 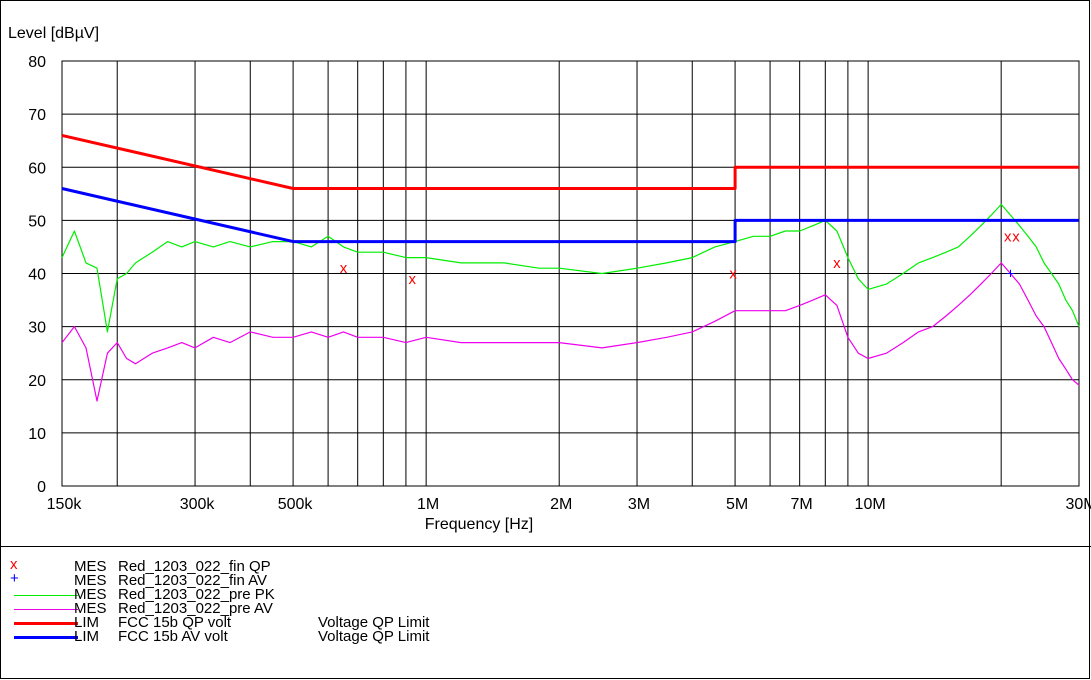 What do you see at coordinates (428, 504) in the screenshot?
I see `x-tick-label: 1M` at bounding box center [428, 504].